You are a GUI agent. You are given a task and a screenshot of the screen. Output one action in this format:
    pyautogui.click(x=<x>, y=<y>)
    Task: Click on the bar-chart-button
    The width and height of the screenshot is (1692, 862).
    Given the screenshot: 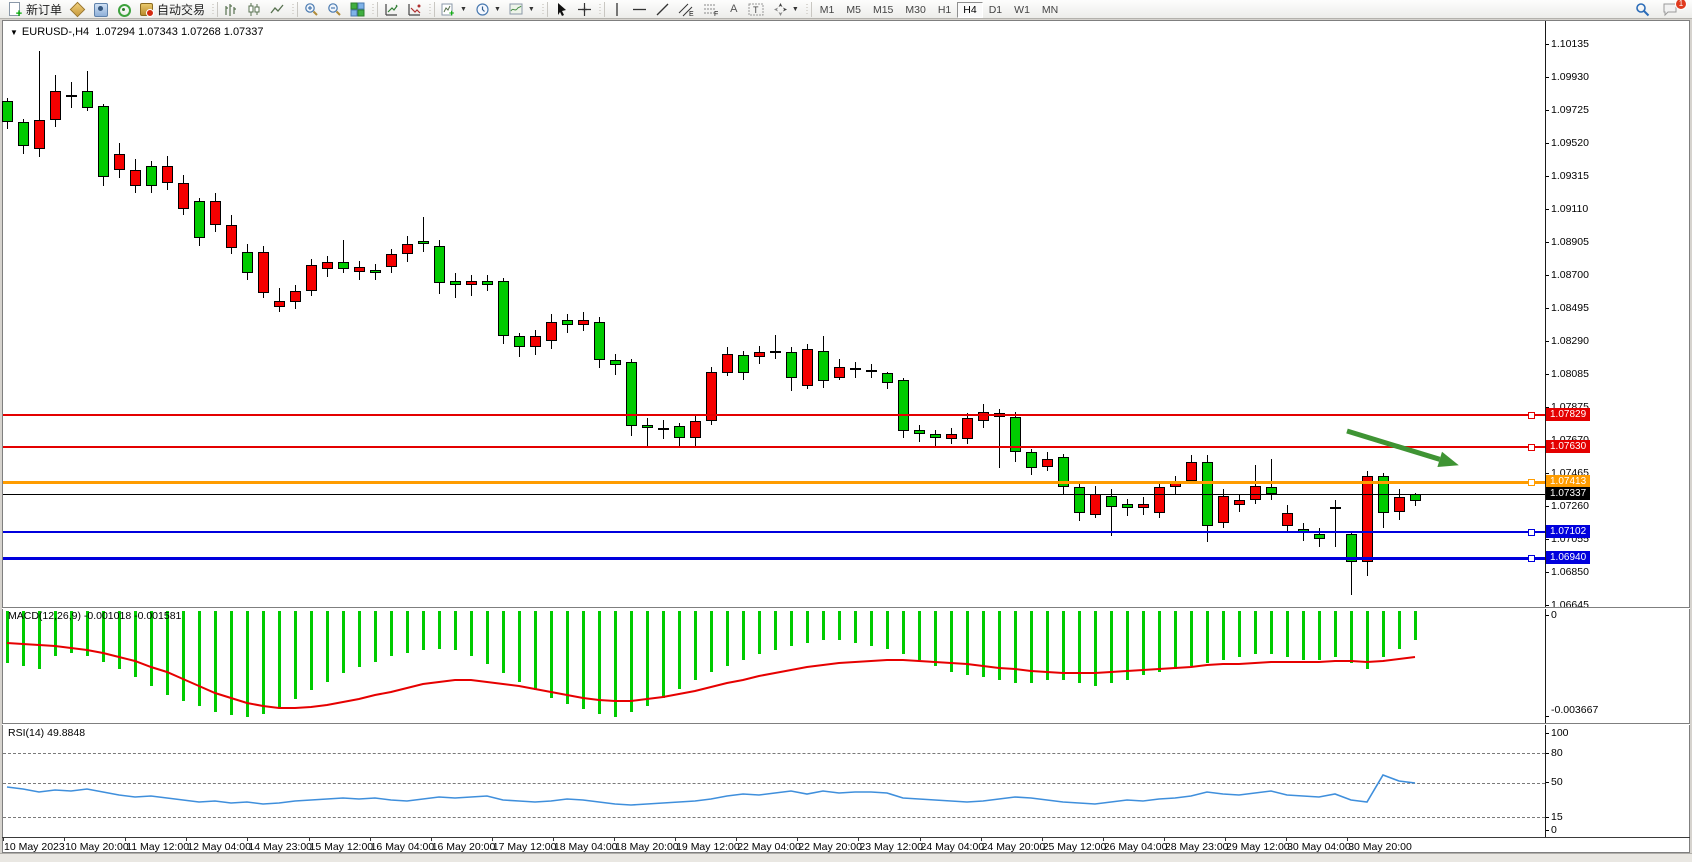 What is the action you would take?
    pyautogui.click(x=231, y=9)
    